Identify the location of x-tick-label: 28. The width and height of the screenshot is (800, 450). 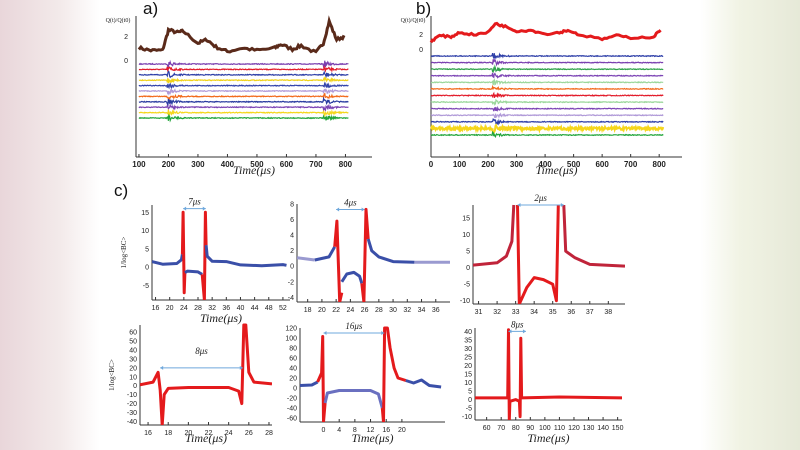
(269, 433).